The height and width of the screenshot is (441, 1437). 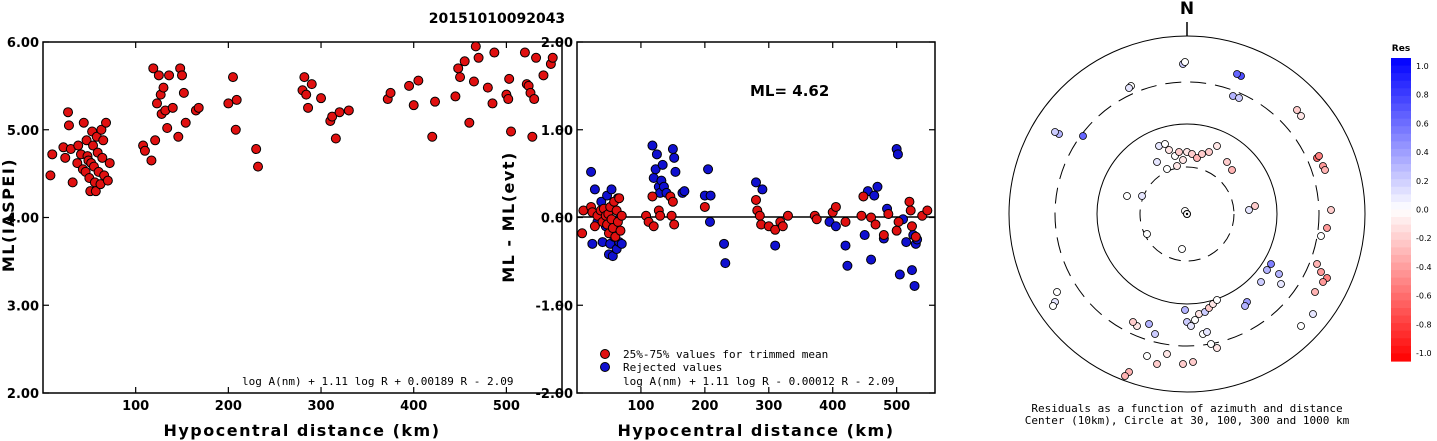 I want to click on middle-x-tick-label: 300, so click(x=768, y=406).